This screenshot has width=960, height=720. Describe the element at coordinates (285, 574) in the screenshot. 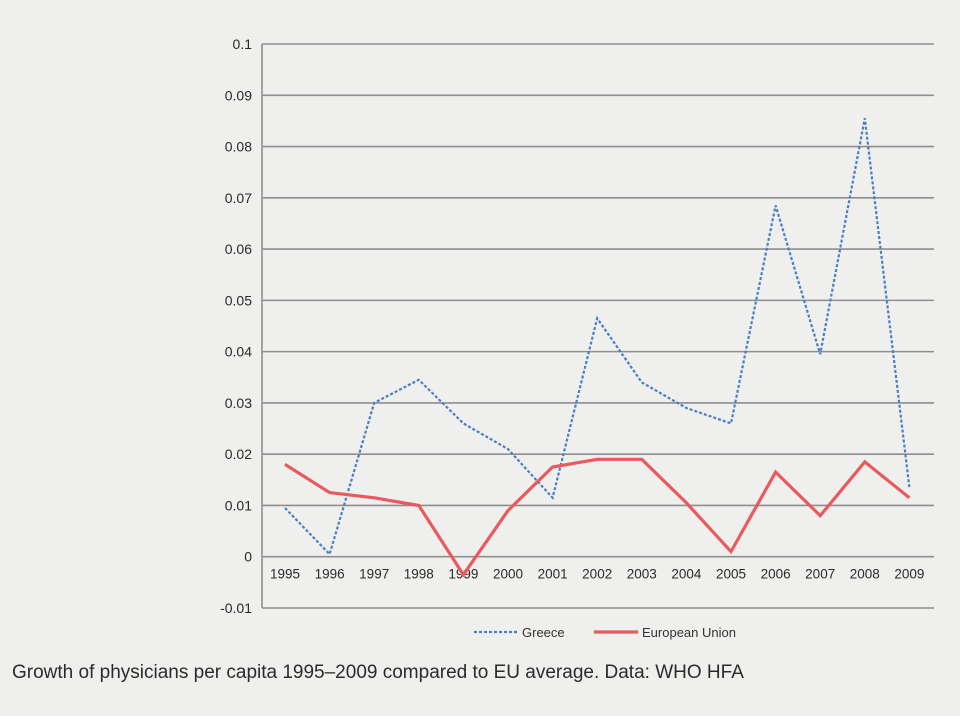

I see `x-tick-label: 1995` at that location.